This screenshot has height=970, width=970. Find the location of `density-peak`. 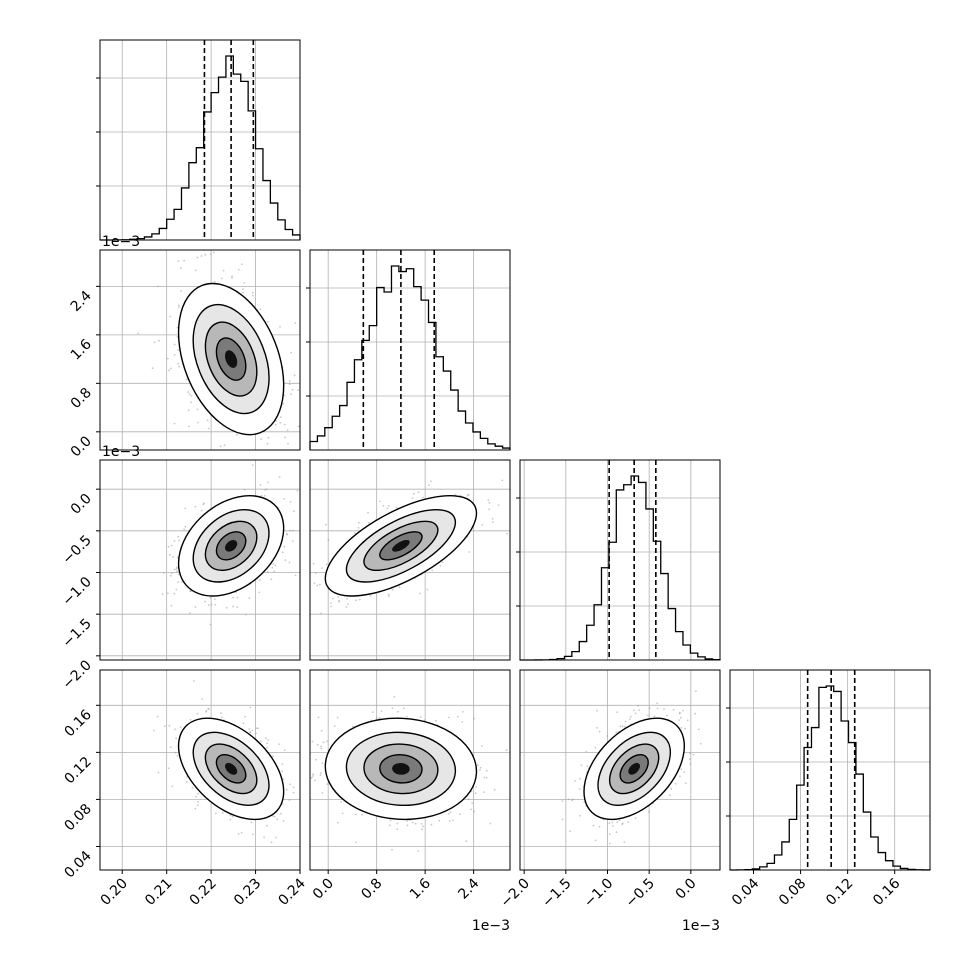

density-peak is located at coordinates (231, 768).